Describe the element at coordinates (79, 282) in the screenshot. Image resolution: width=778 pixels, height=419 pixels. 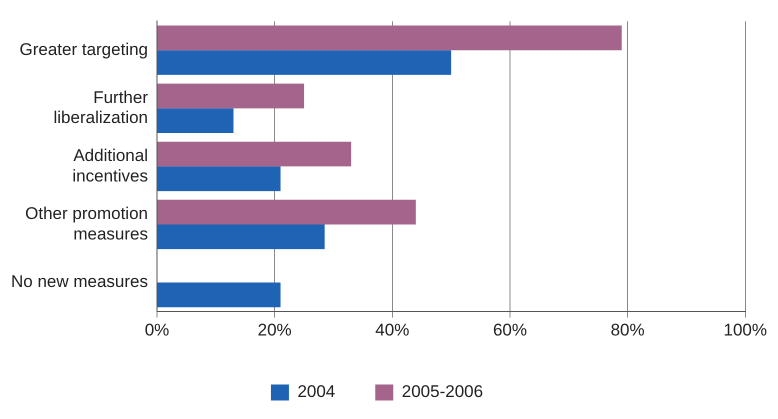
I see `y-tick-label: No new measures` at that location.